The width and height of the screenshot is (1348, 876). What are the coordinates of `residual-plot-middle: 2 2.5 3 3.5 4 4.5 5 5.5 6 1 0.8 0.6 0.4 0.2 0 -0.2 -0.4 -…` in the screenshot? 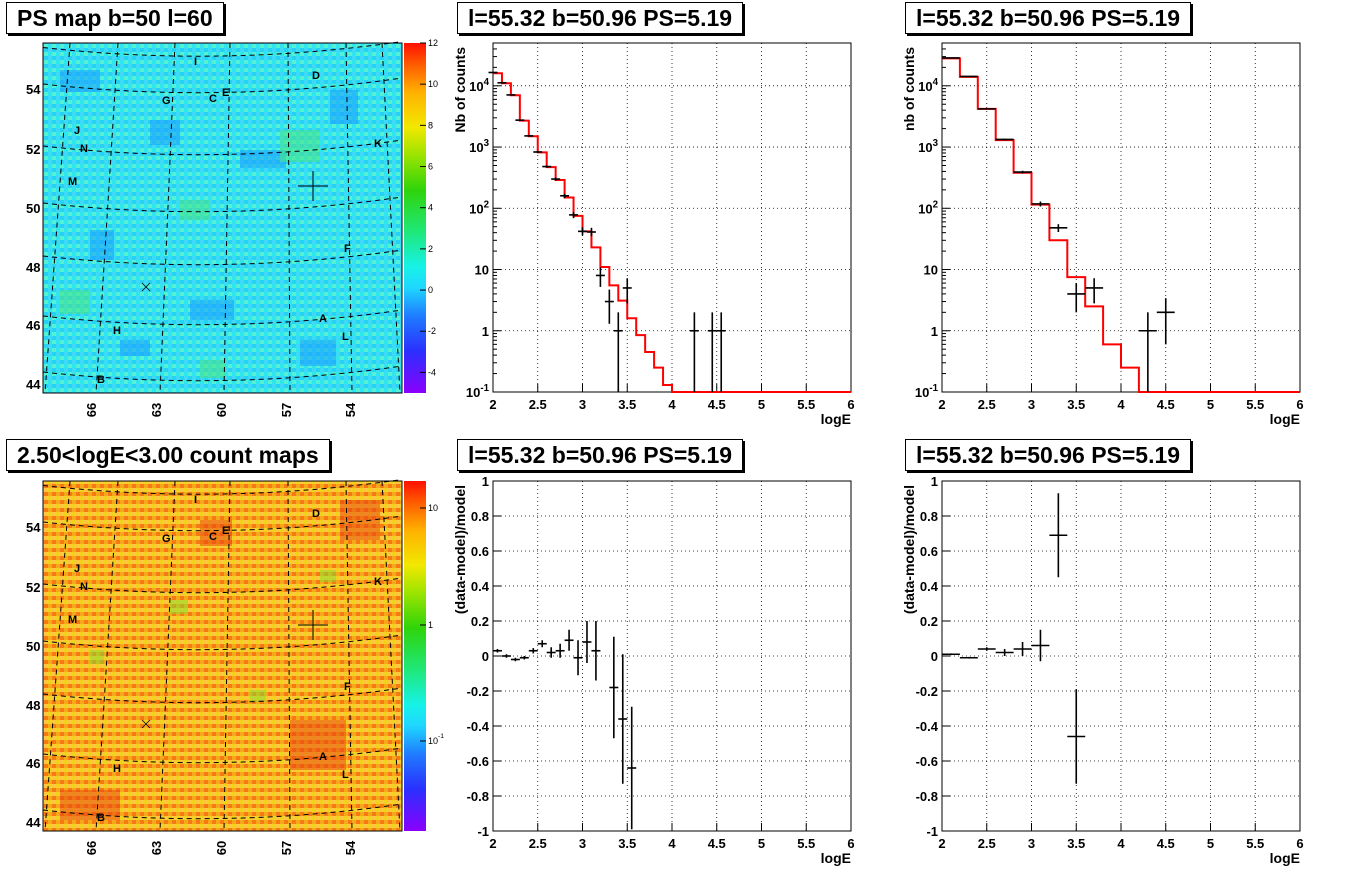 It's located at (653, 670).